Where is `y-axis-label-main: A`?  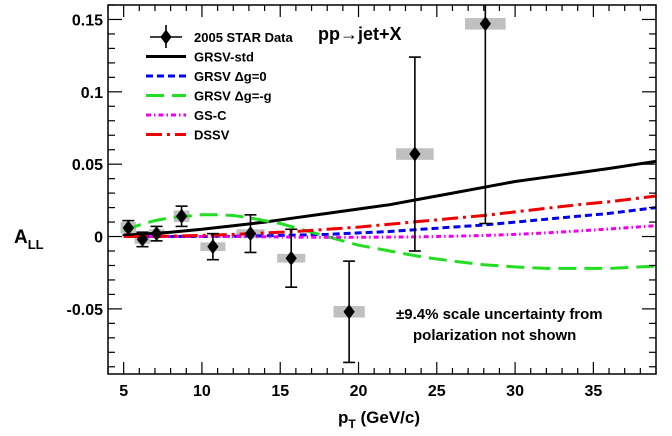 y-axis-label-main: A is located at coordinates (21, 237).